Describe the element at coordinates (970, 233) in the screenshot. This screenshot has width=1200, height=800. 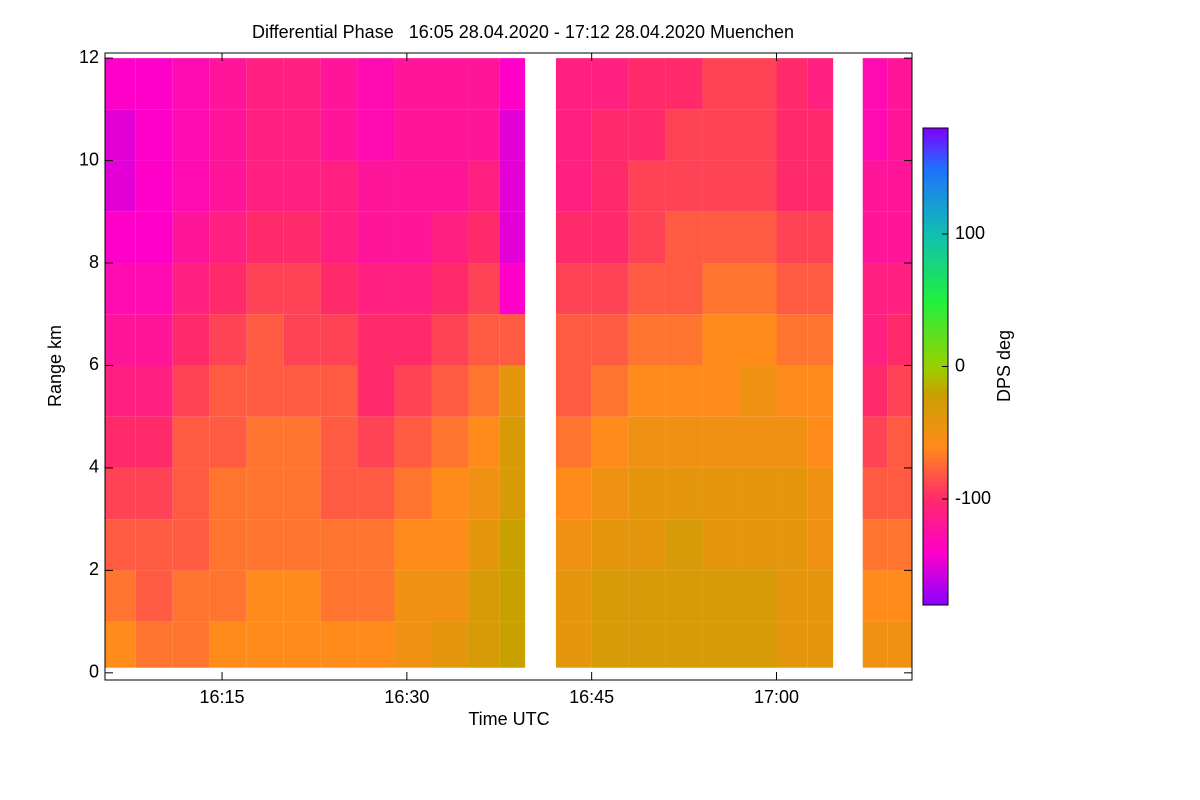
I see `colorbar-tick-label: 100` at that location.